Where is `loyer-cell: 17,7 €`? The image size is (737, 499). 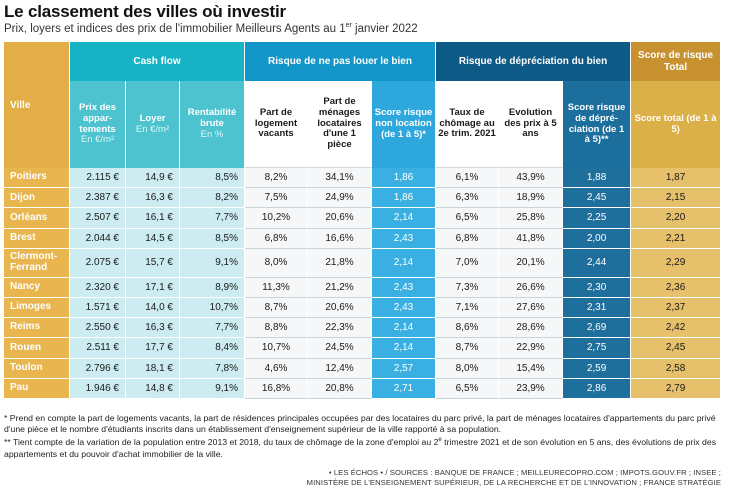 loyer-cell: 17,7 € is located at coordinates (153, 348).